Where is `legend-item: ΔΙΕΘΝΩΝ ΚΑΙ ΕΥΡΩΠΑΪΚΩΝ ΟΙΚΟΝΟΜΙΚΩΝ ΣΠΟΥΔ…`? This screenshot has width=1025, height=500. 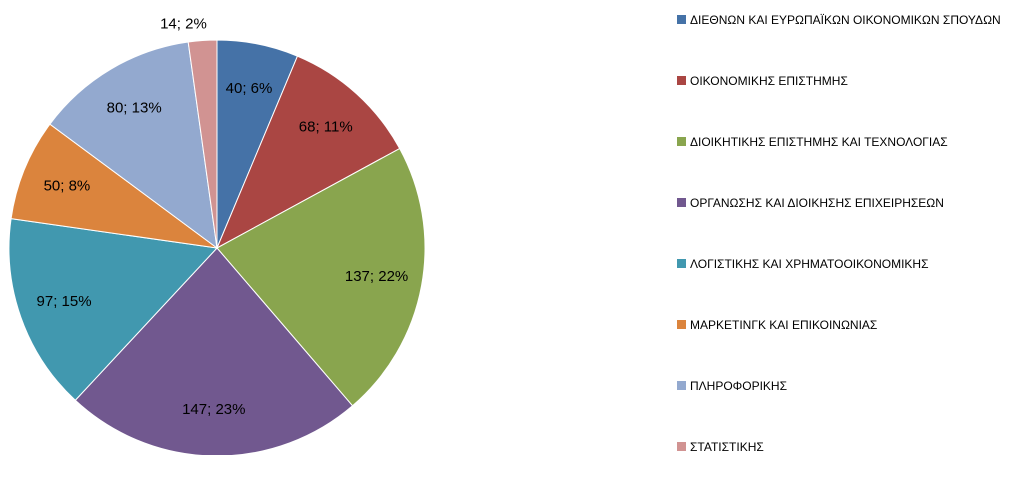
legend-item: ΔΙΕΘΝΩΝ ΚΑΙ ΕΥΡΩΠΑΪΚΩΝ ΟΙΚΟΝΟΜΙΚΩΝ ΣΠΟΥΔ… is located at coordinates (849, 42).